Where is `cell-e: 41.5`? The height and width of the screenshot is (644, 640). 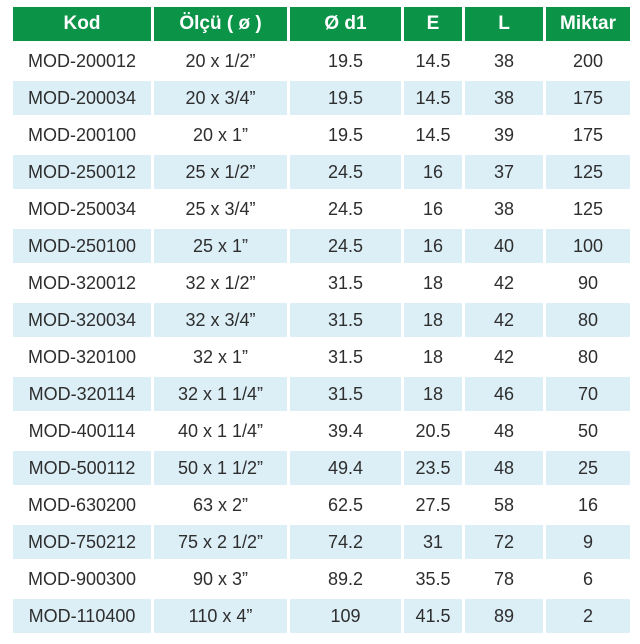 cell-e: 41.5 is located at coordinates (433, 616).